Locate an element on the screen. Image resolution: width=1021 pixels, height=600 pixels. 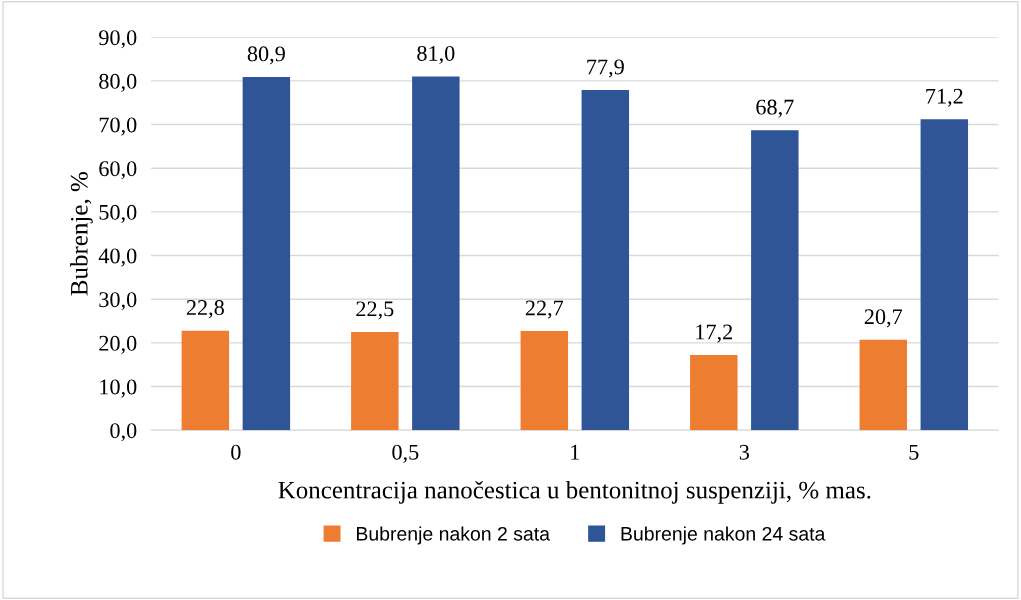
x-tick-label: 1 is located at coordinates (575, 452).